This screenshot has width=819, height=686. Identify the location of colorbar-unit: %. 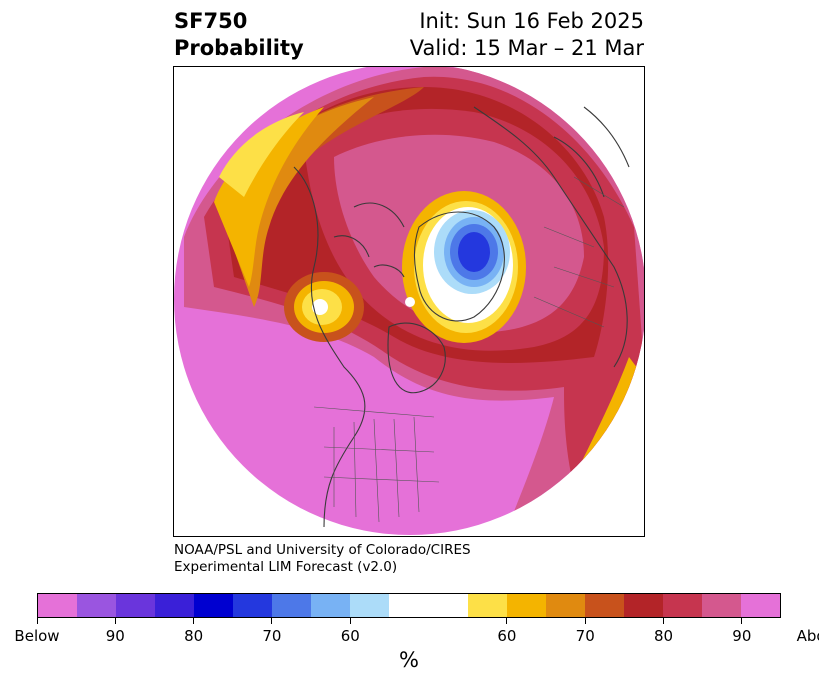
(409, 660).